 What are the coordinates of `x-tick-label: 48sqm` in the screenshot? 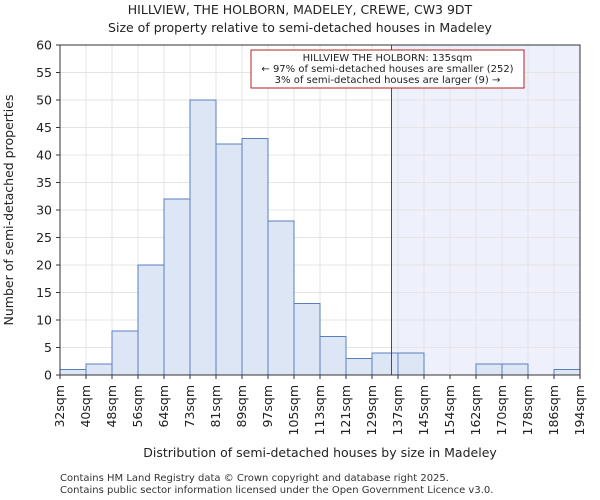 It's located at (111, 406).